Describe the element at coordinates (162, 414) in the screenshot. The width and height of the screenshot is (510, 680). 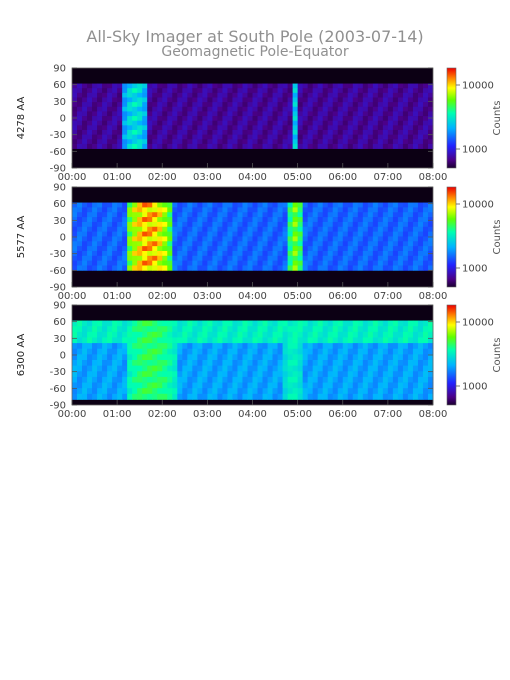
I see `x-tick-label: 02:00` at that location.